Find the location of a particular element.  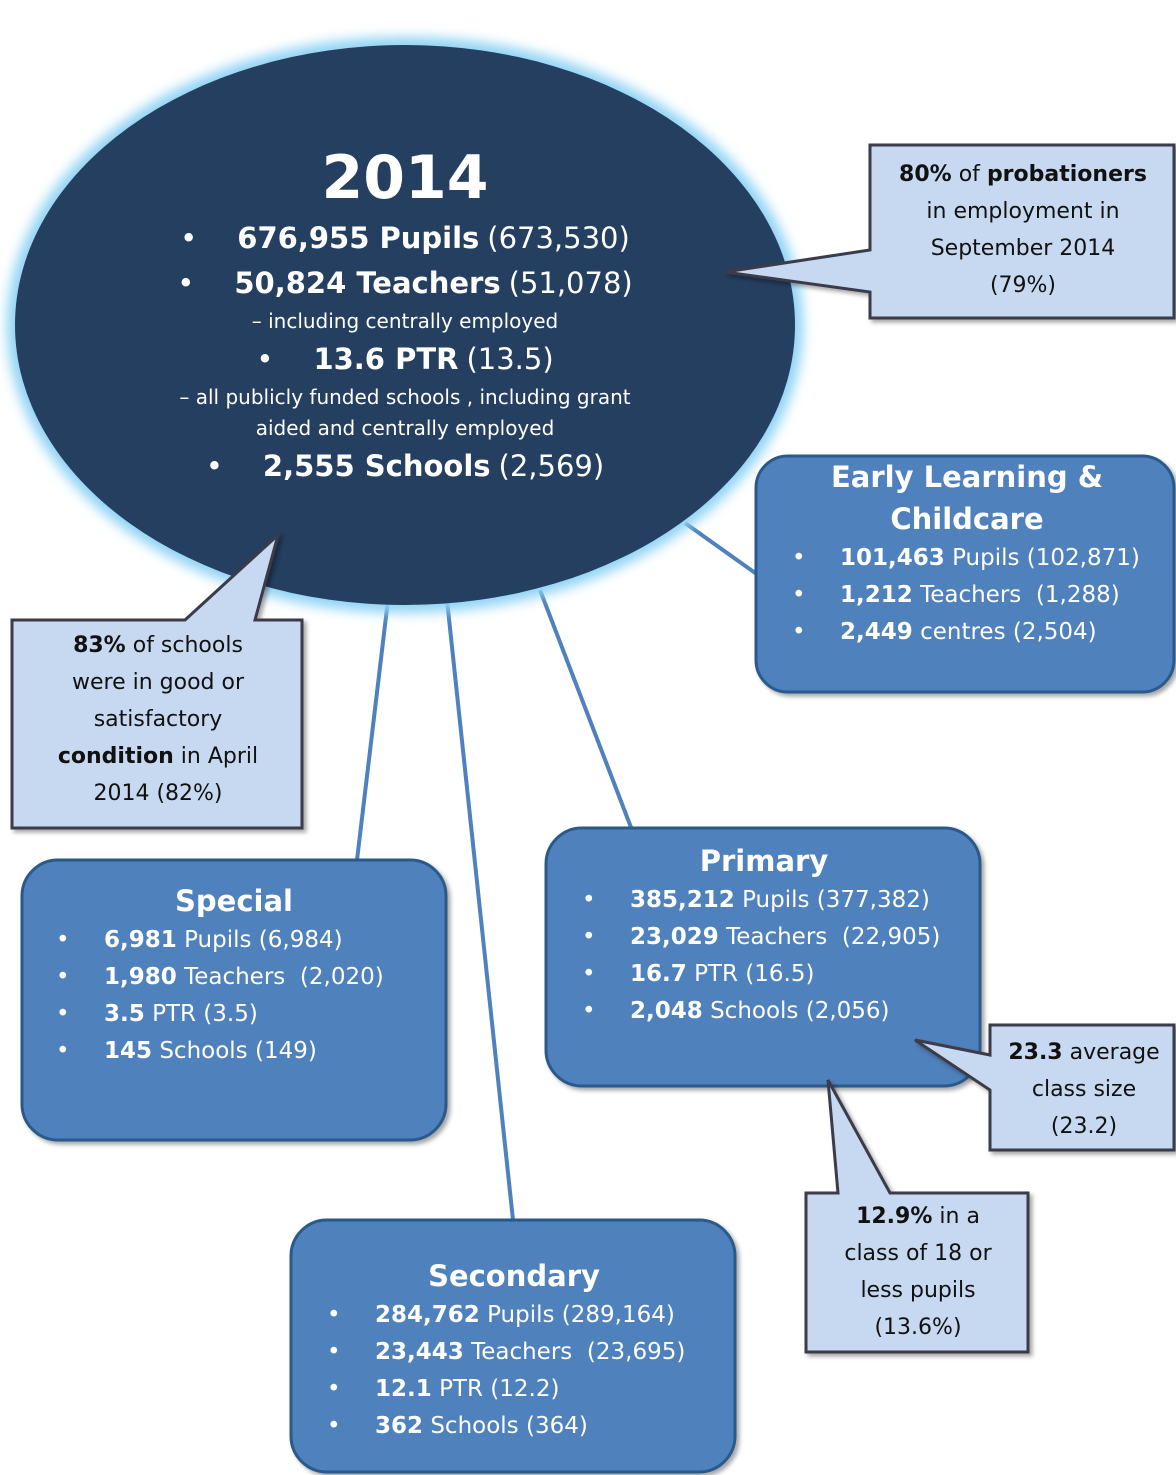

sector-item: 23,029 Teachers (22,905) is located at coordinates (779, 937).